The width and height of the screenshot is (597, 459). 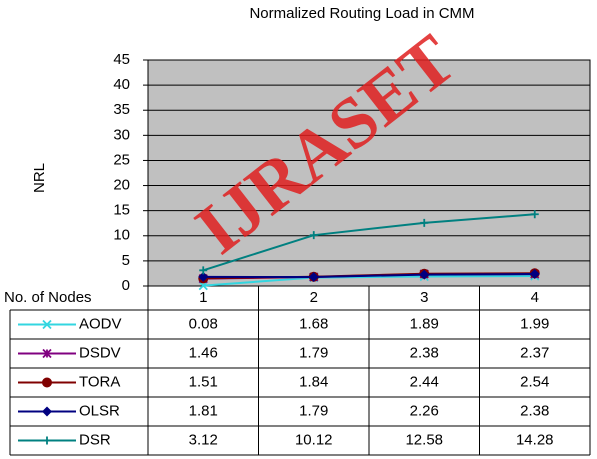 I want to click on y-tick-label: 30, so click(x=121, y=134).